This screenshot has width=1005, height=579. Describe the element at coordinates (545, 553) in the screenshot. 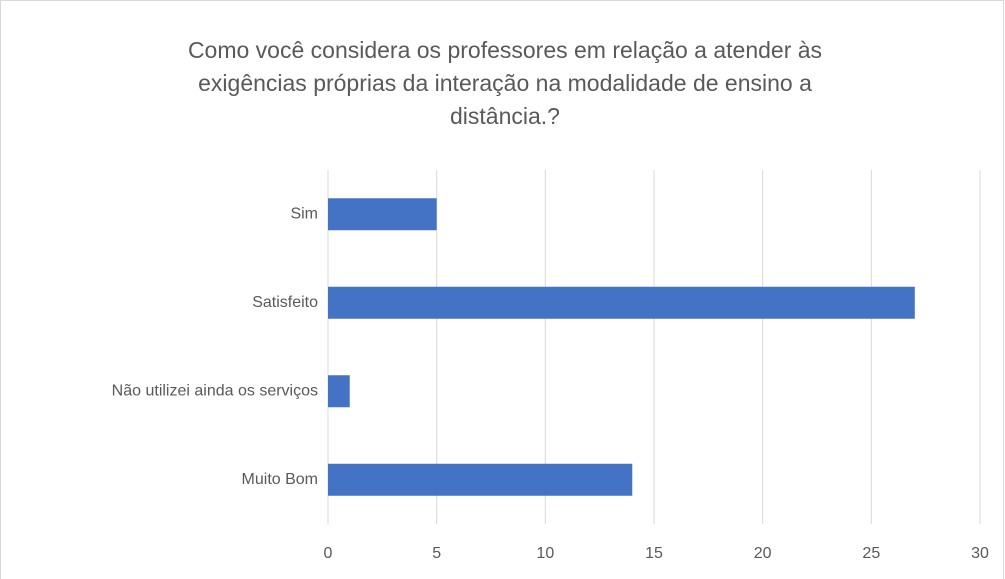

I see `x-tick-label: 10` at that location.